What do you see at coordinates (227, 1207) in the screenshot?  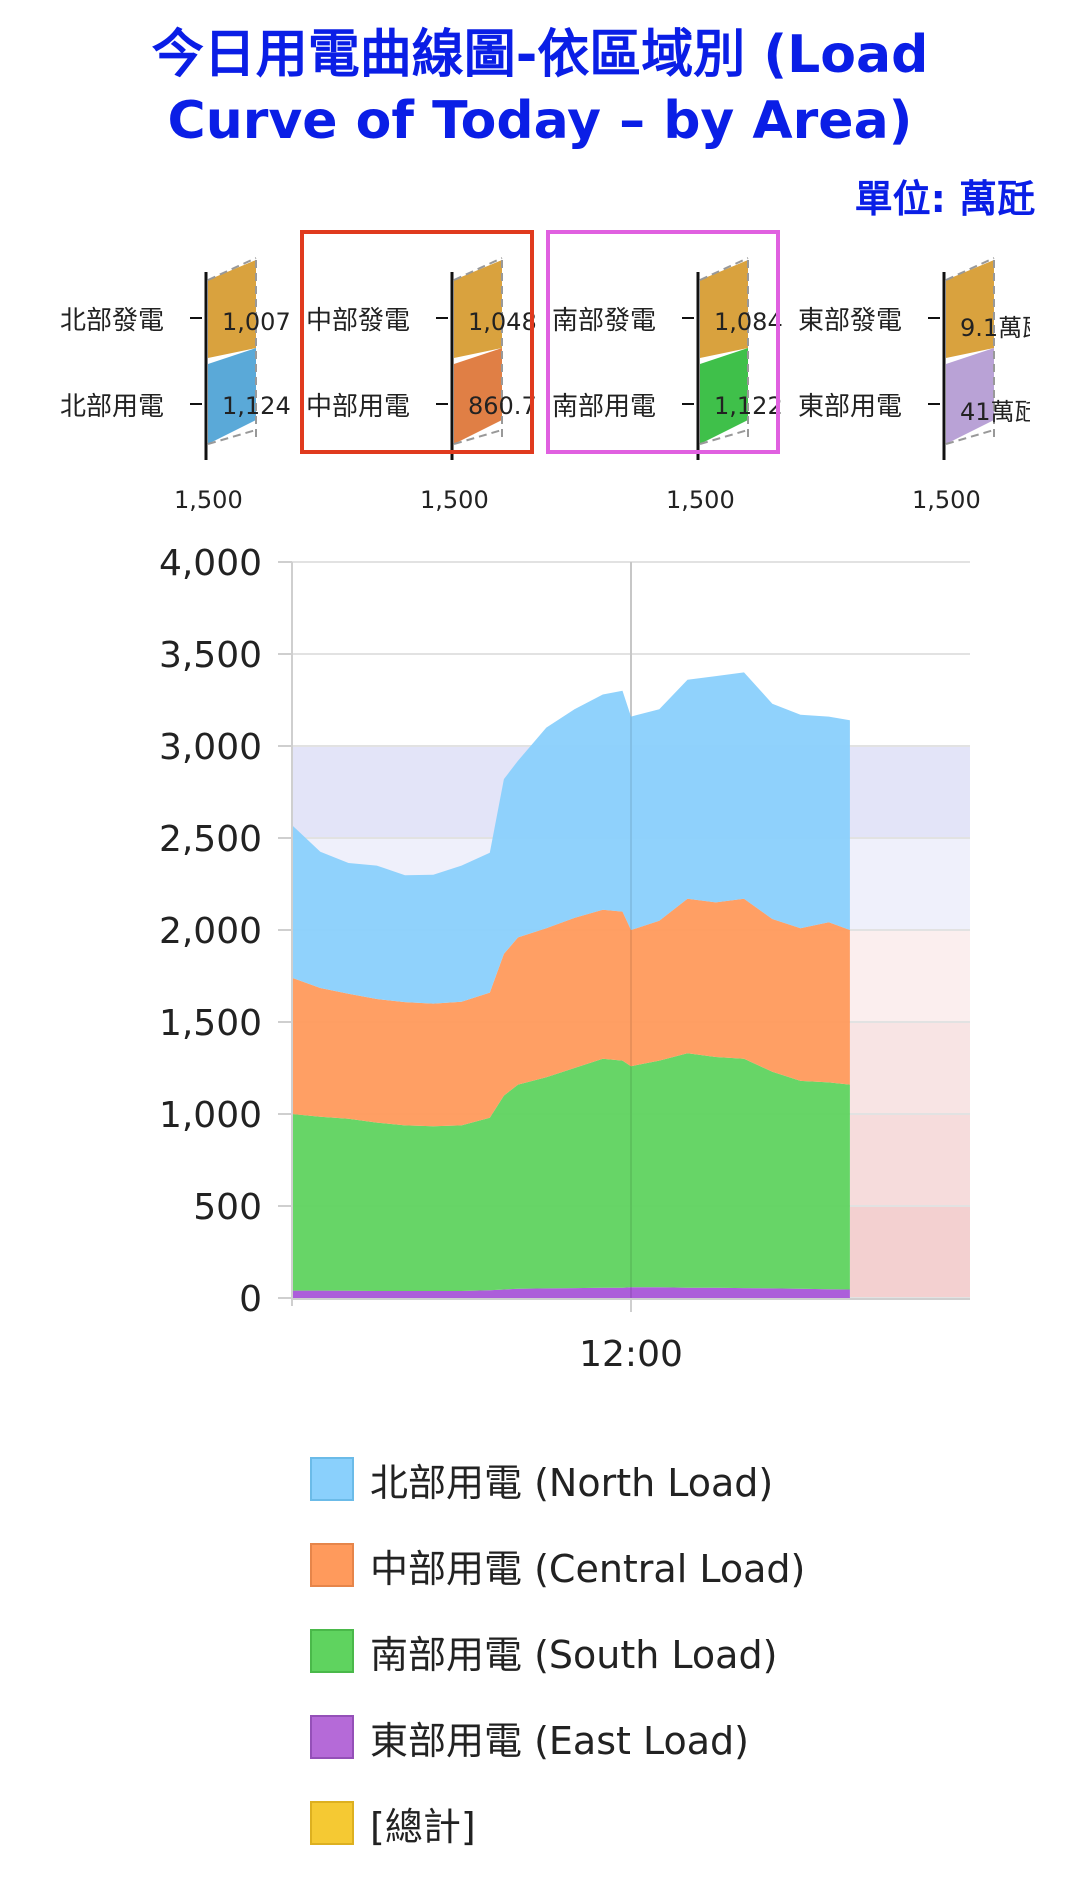 I see `y-tick-label: 500` at bounding box center [227, 1207].